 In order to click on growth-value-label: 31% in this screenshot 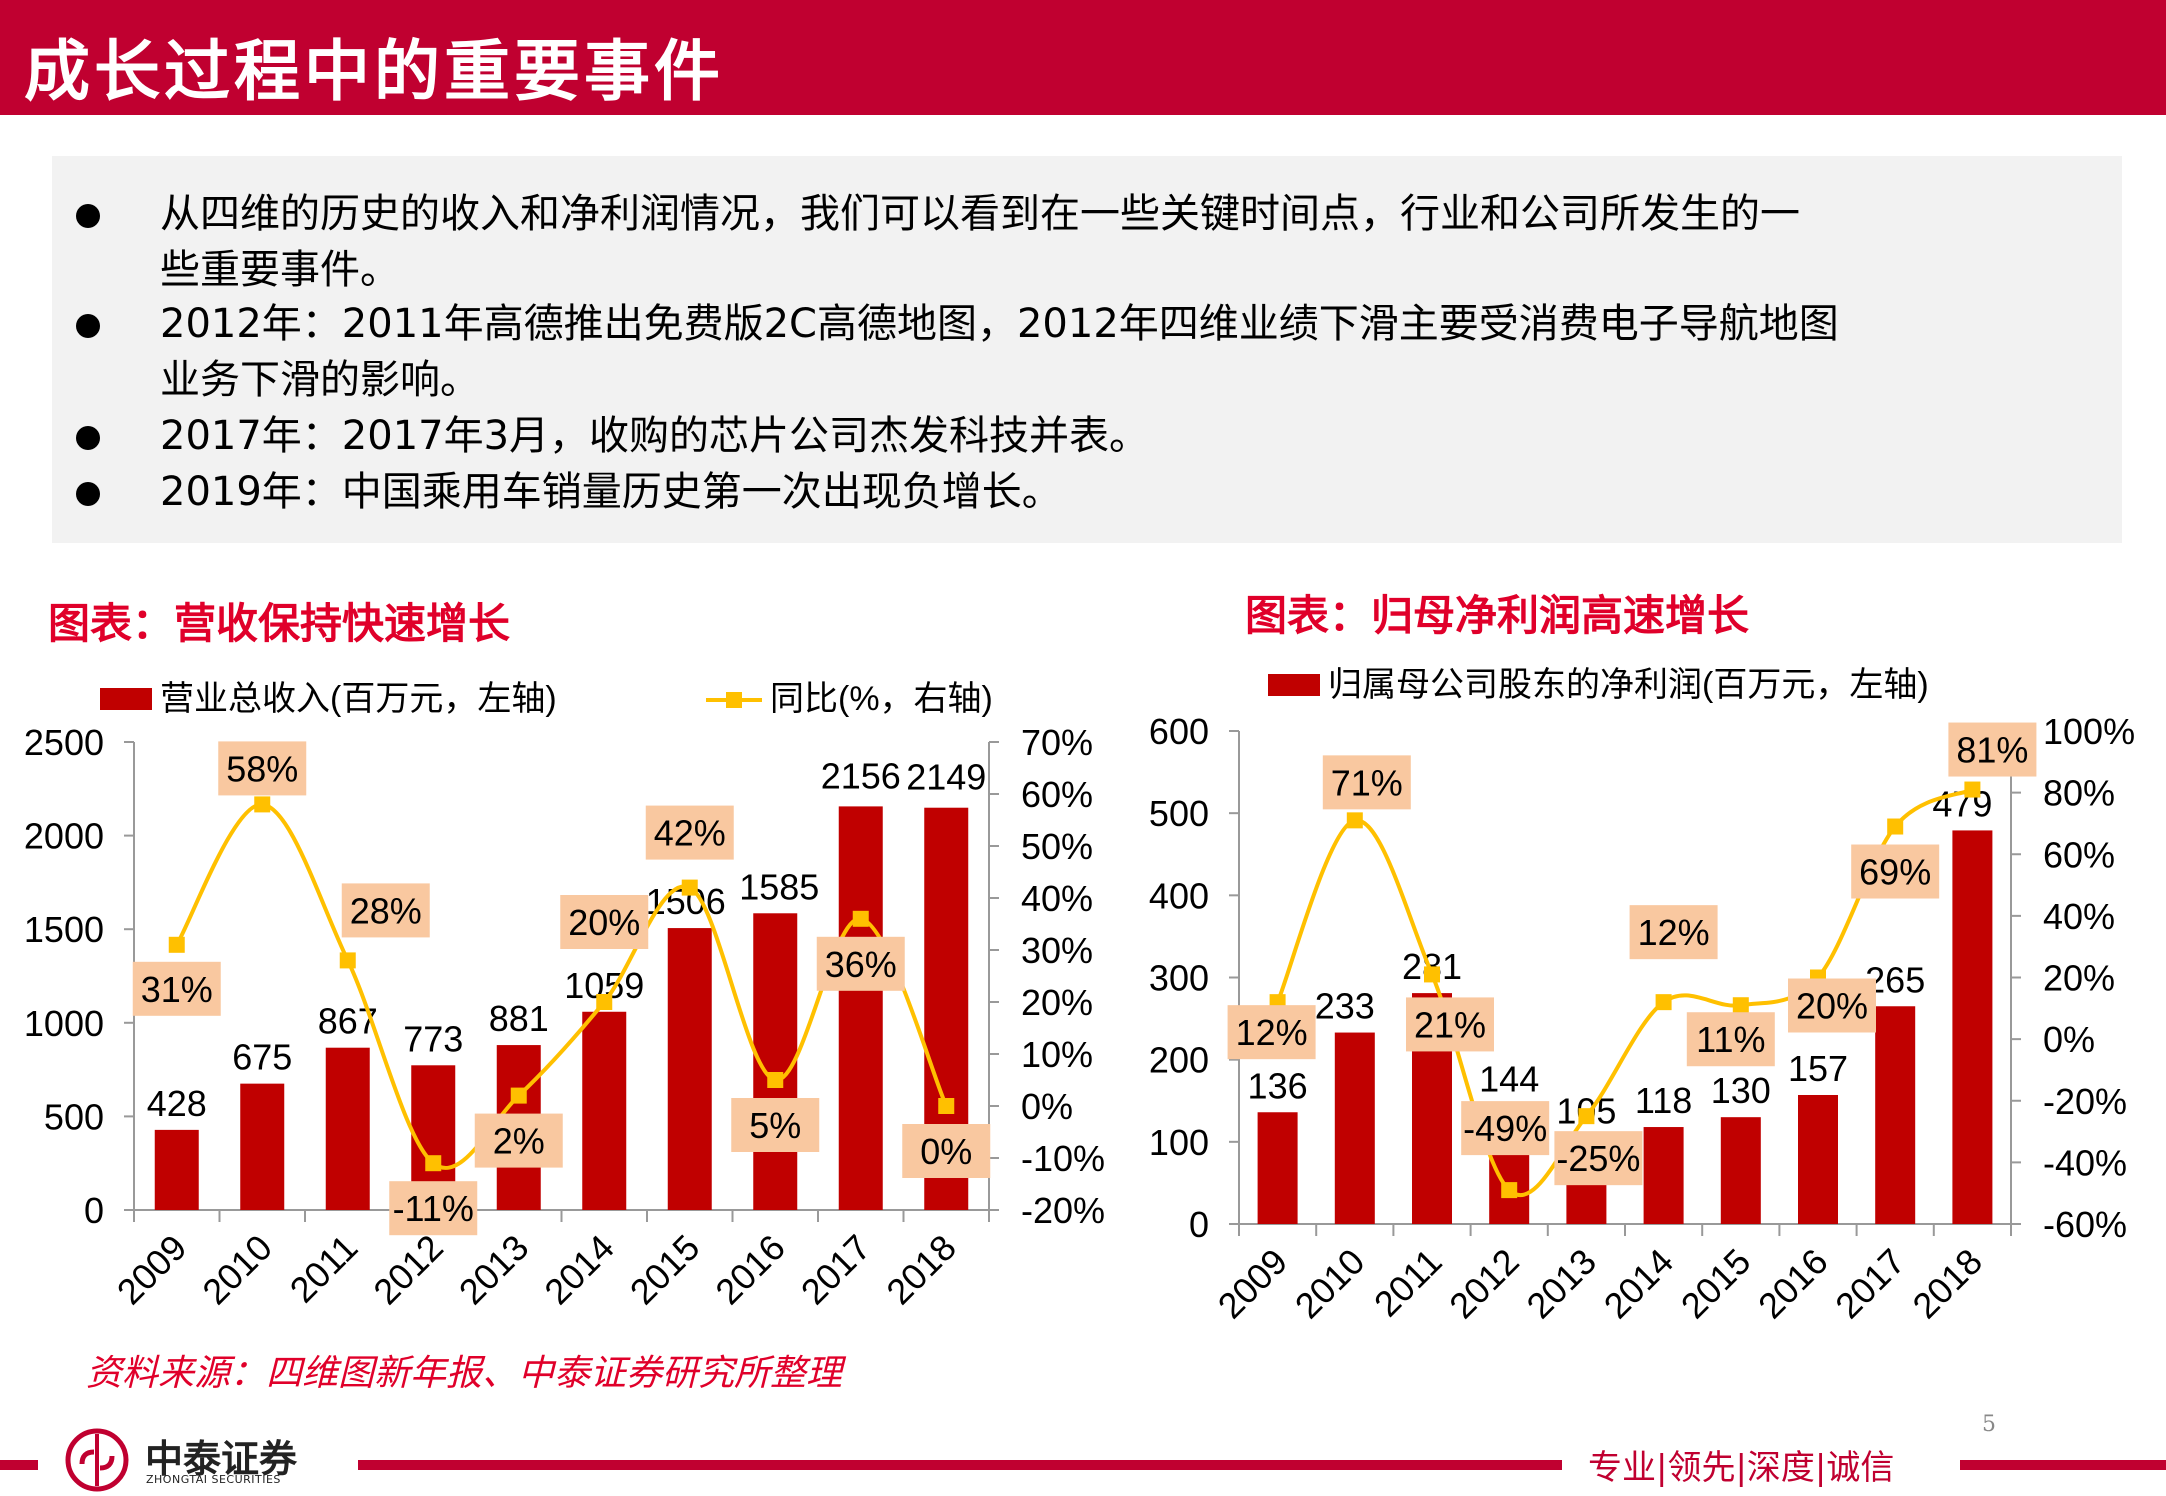, I will do `click(177, 989)`.